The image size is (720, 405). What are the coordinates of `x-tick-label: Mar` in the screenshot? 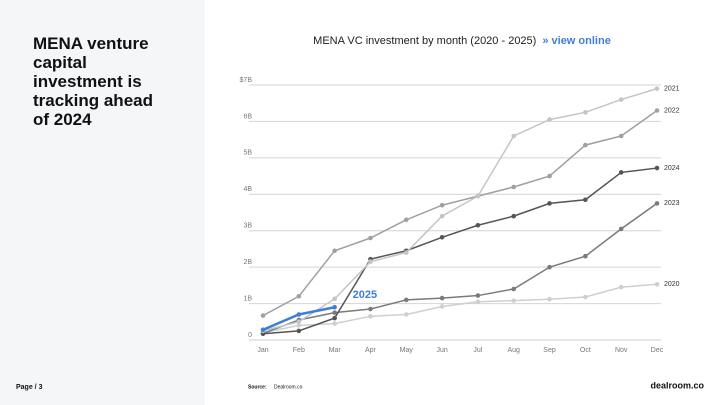 It's located at (335, 350).